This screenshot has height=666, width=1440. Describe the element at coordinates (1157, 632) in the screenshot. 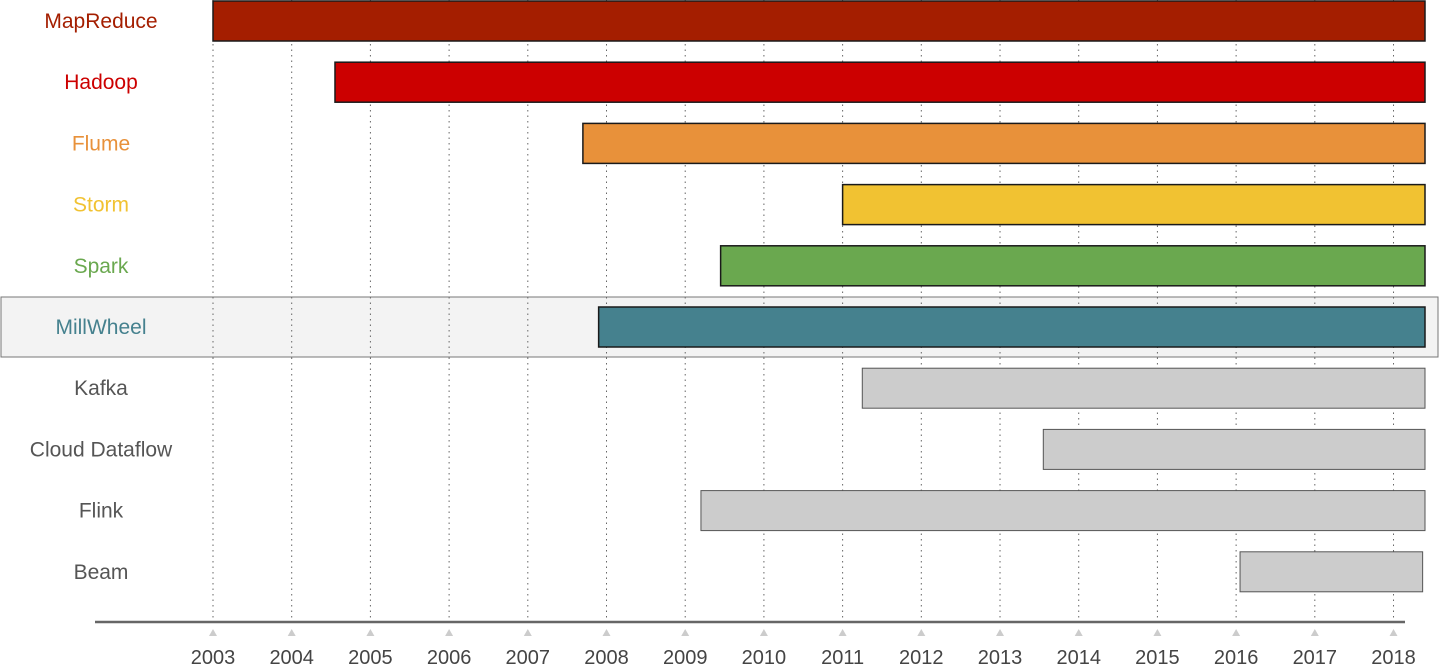

I see `tick-marker-2015` at that location.